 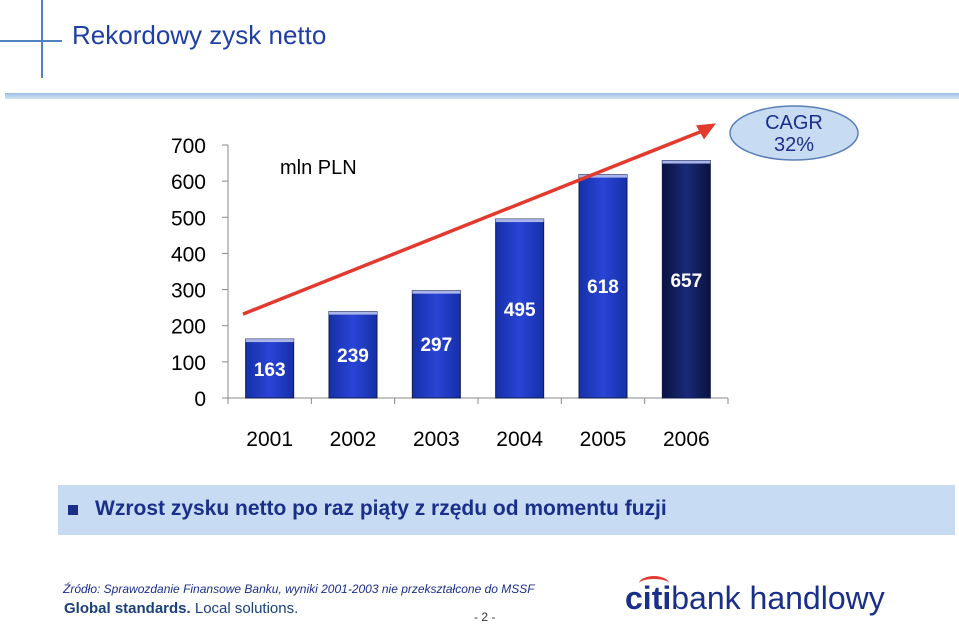 I want to click on x-tick-label: 2004, so click(x=519, y=439).